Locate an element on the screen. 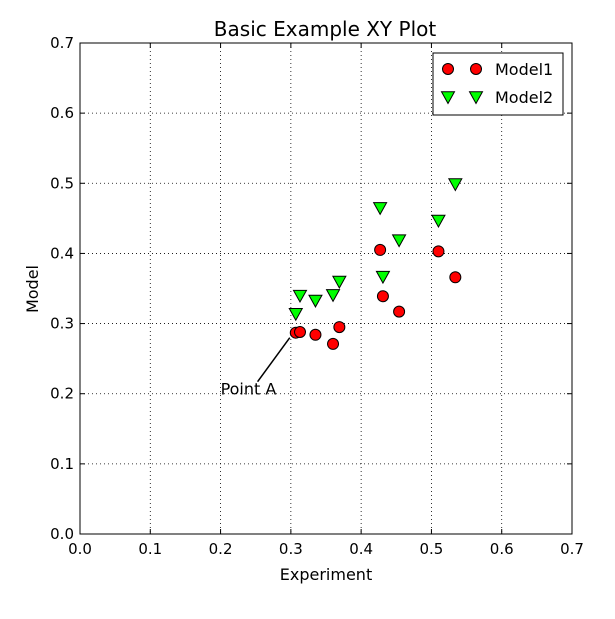 The image size is (615, 619). legend: Model1 Model2 is located at coordinates (498, 84).